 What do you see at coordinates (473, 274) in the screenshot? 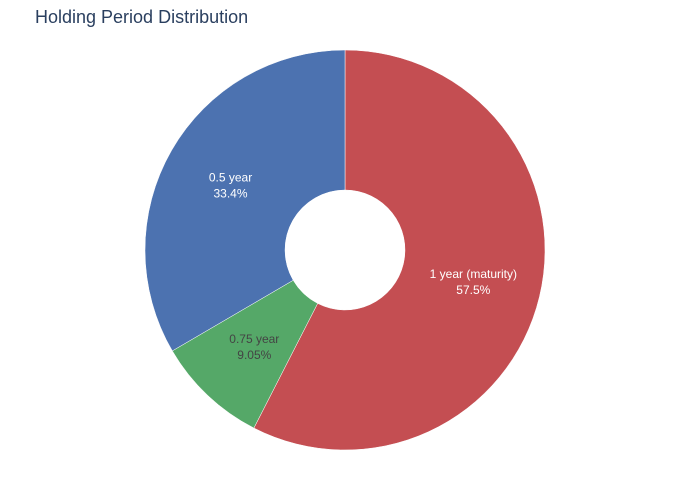
I see `slice-category-label: 1 year (maturity)` at bounding box center [473, 274].